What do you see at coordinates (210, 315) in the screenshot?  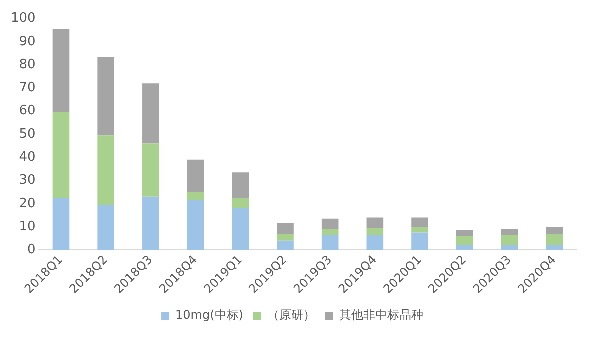 I see `legend-label: 10mg(中标)` at bounding box center [210, 315].